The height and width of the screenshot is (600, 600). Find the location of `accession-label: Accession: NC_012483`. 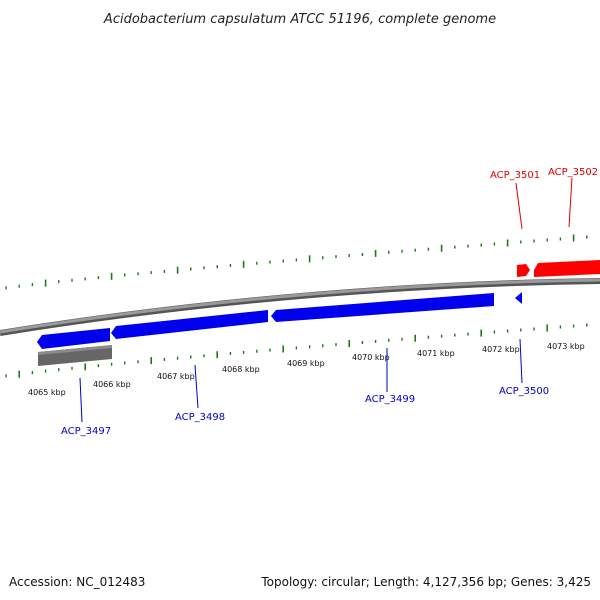

accession-label: Accession: NC_012483 is located at coordinates (77, 582).